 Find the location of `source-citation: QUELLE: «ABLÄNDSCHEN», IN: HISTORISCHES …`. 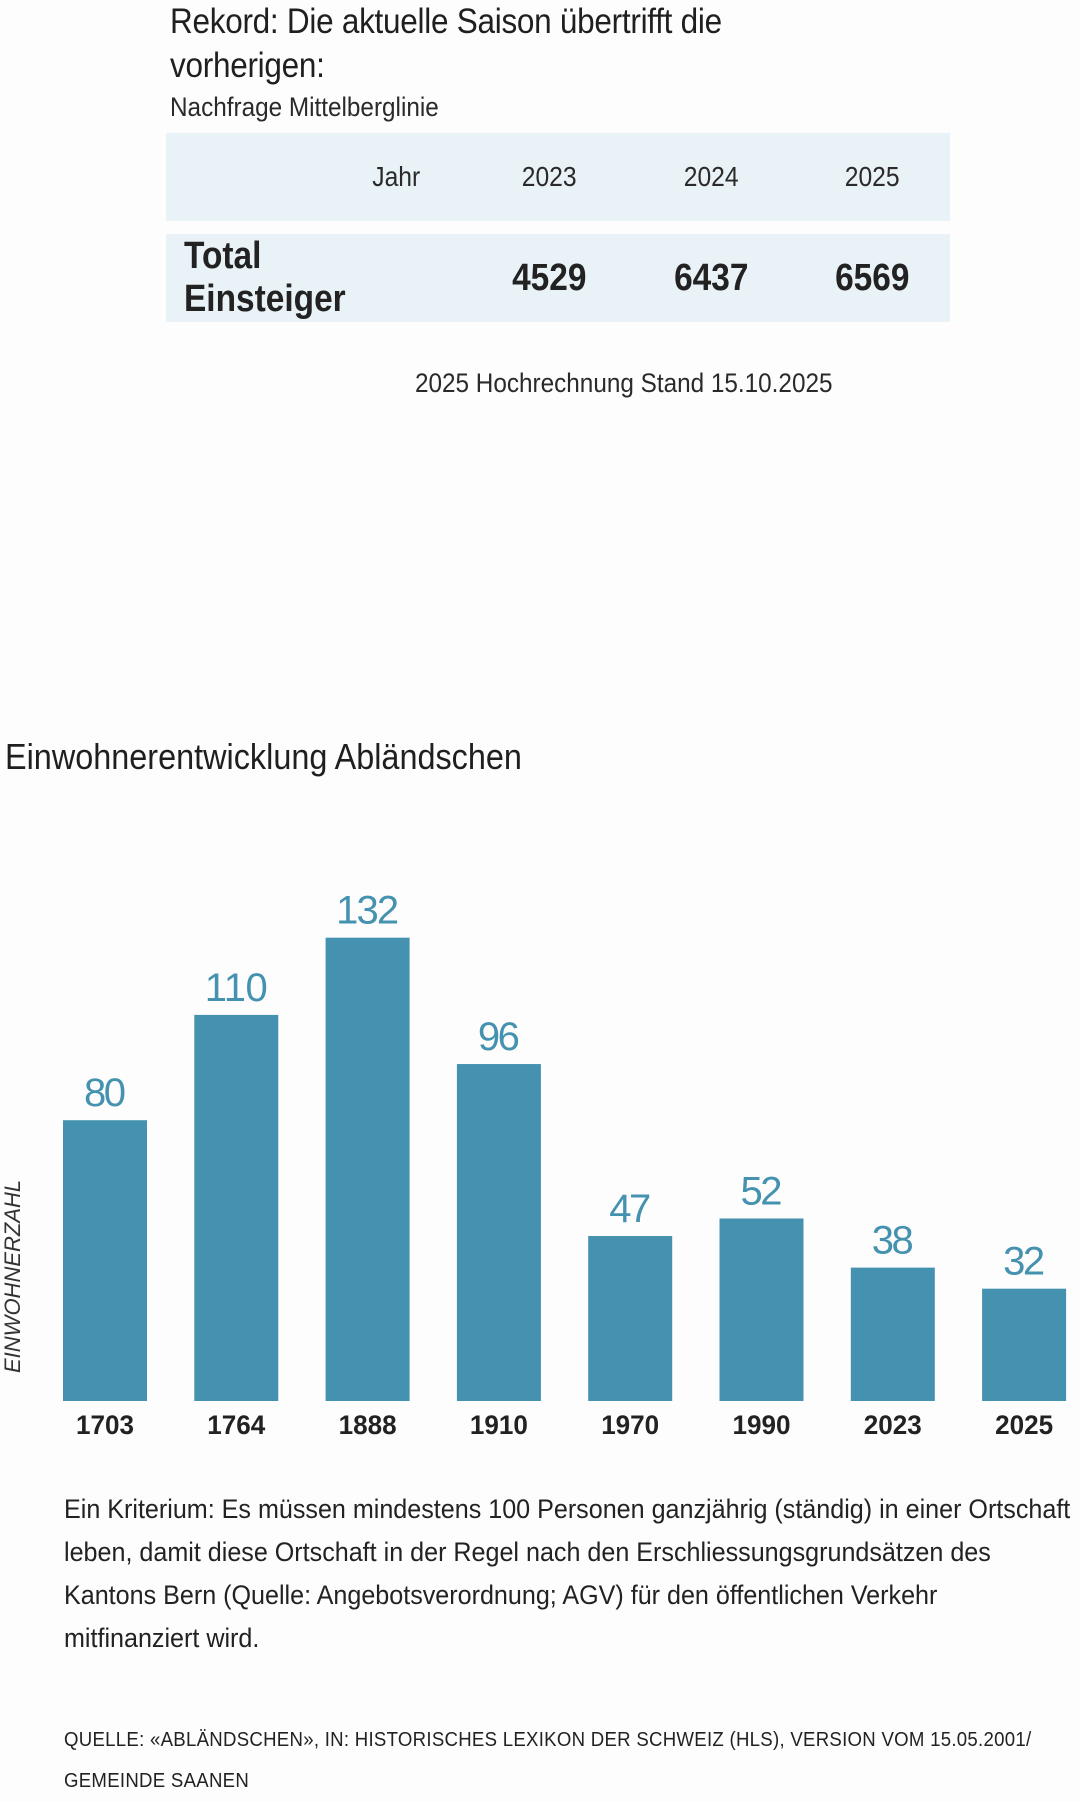

source-citation: QUELLE: «ABLÄNDSCHEN», IN: HISTORISCHES … is located at coordinates (548, 1760).